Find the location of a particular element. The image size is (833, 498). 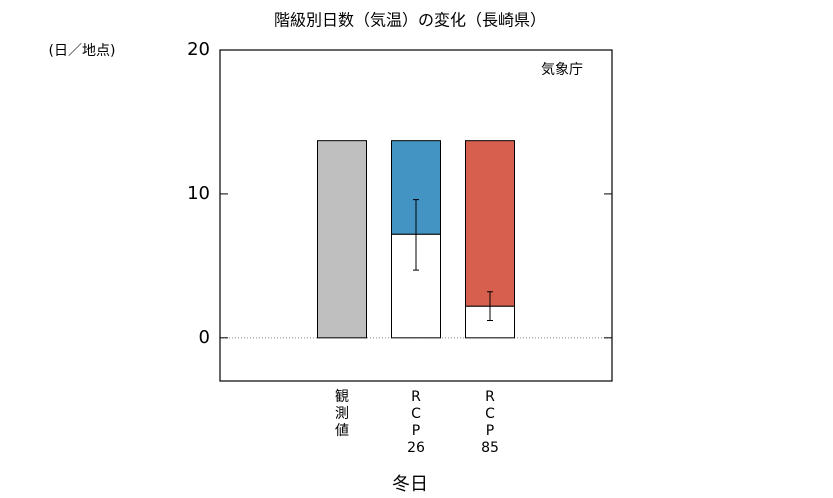

x-tick-label: 観 is located at coordinates (342, 396).